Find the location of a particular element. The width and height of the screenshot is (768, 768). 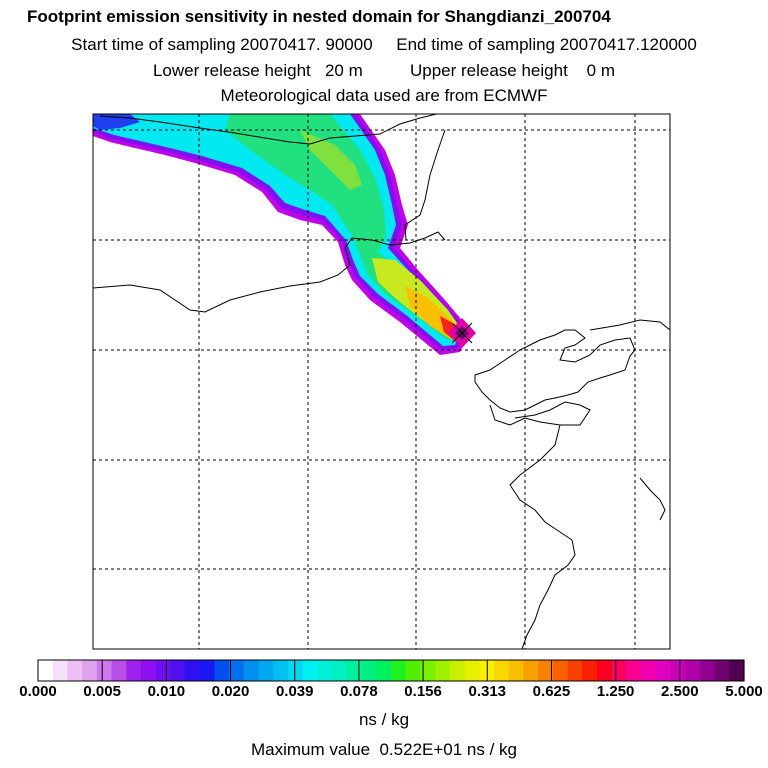

colorbar-tick-label: 0.010 is located at coordinates (166, 691).